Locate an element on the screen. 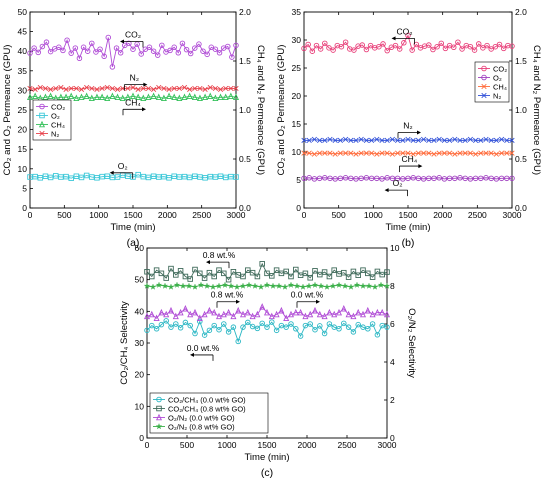 The image size is (550, 490). y-axis-label: CO₂ and O₂ Permeance (GPU) is located at coordinates (281, 110).